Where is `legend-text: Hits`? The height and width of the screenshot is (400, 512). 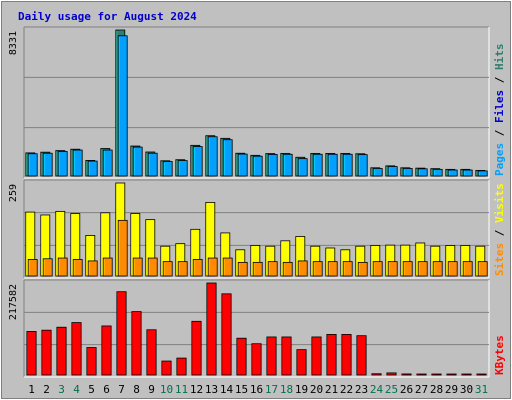 legend-text: Hits is located at coordinates (499, 57).